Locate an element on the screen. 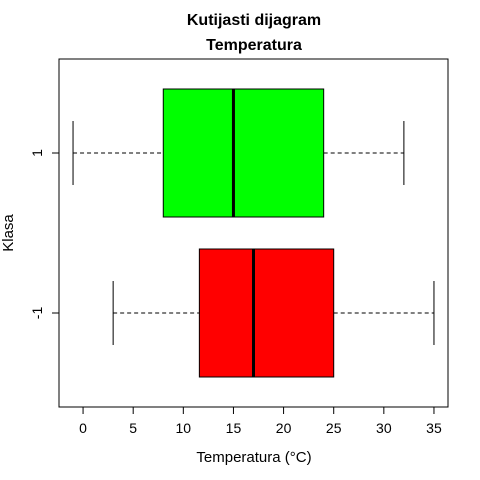  x-tick-label-10: 10 is located at coordinates (184, 428).